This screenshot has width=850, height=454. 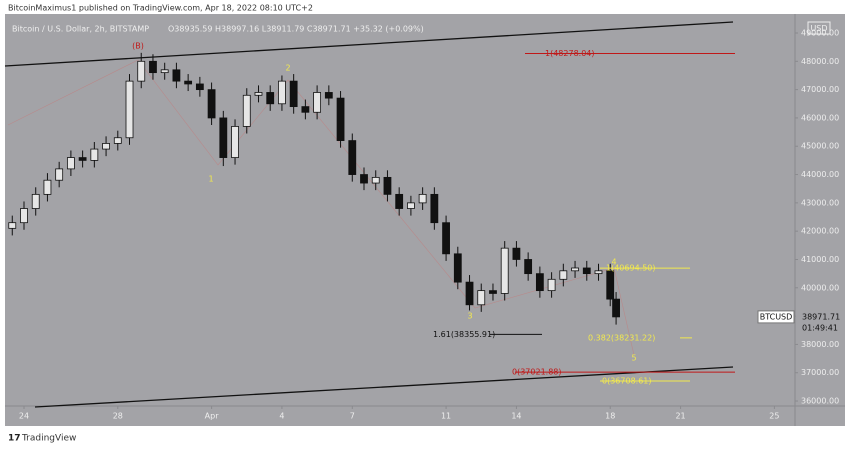 What do you see at coordinates (621, 337) in the screenshot?
I see `fib-label: 0.382(38231.22)` at bounding box center [621, 337].